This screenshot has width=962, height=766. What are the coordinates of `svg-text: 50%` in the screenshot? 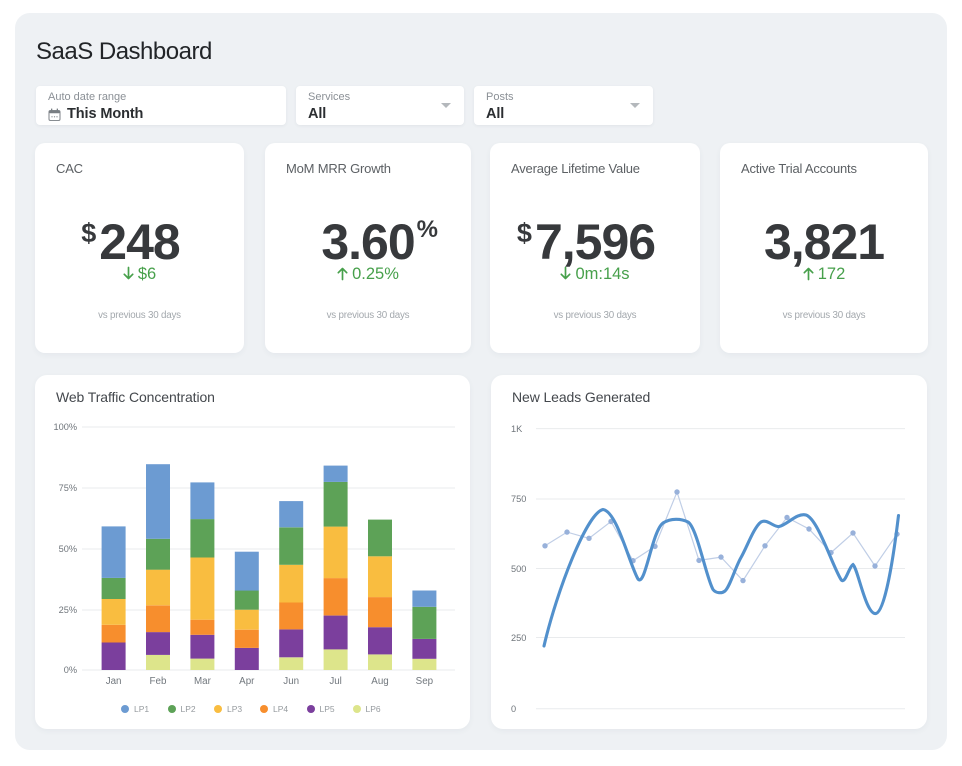 It's located at (68, 549).